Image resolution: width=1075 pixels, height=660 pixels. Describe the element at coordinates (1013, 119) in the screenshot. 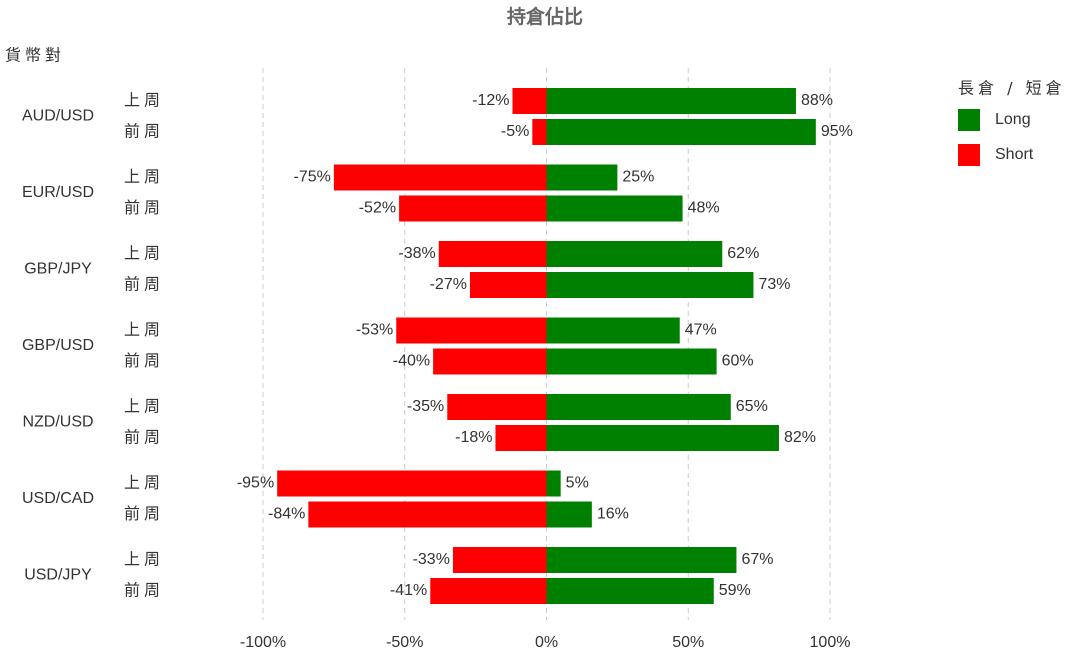

I see `legend-label: Long` at that location.